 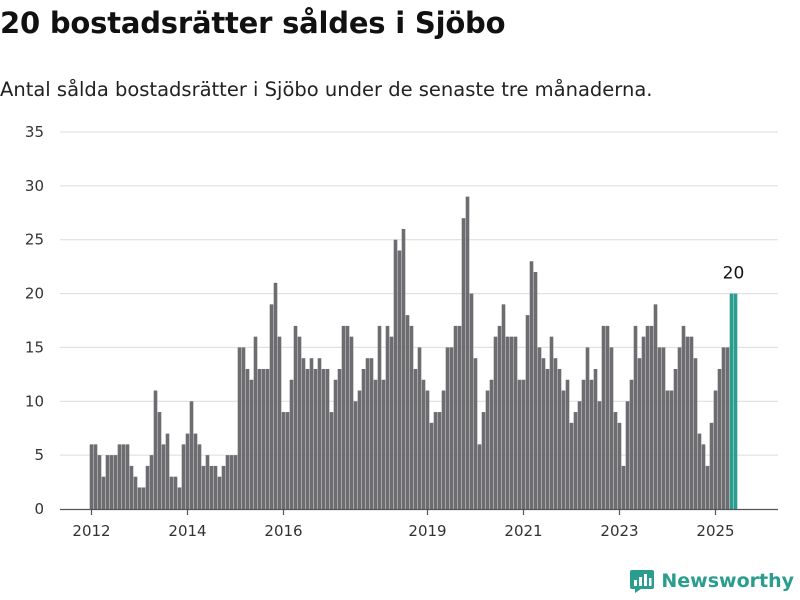 I want to click on x-tick-label: 2016, so click(x=283, y=531).